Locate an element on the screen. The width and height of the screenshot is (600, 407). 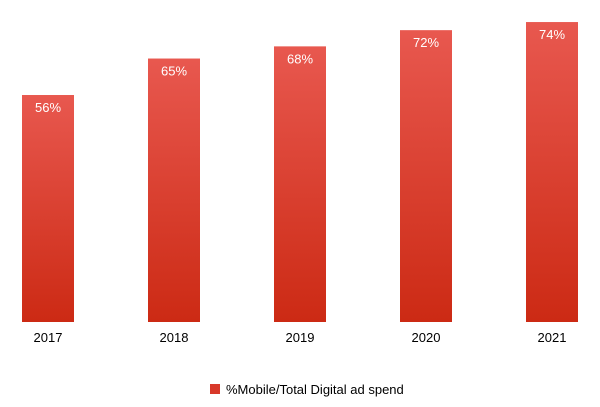
legend-swatch is located at coordinates (215, 389).